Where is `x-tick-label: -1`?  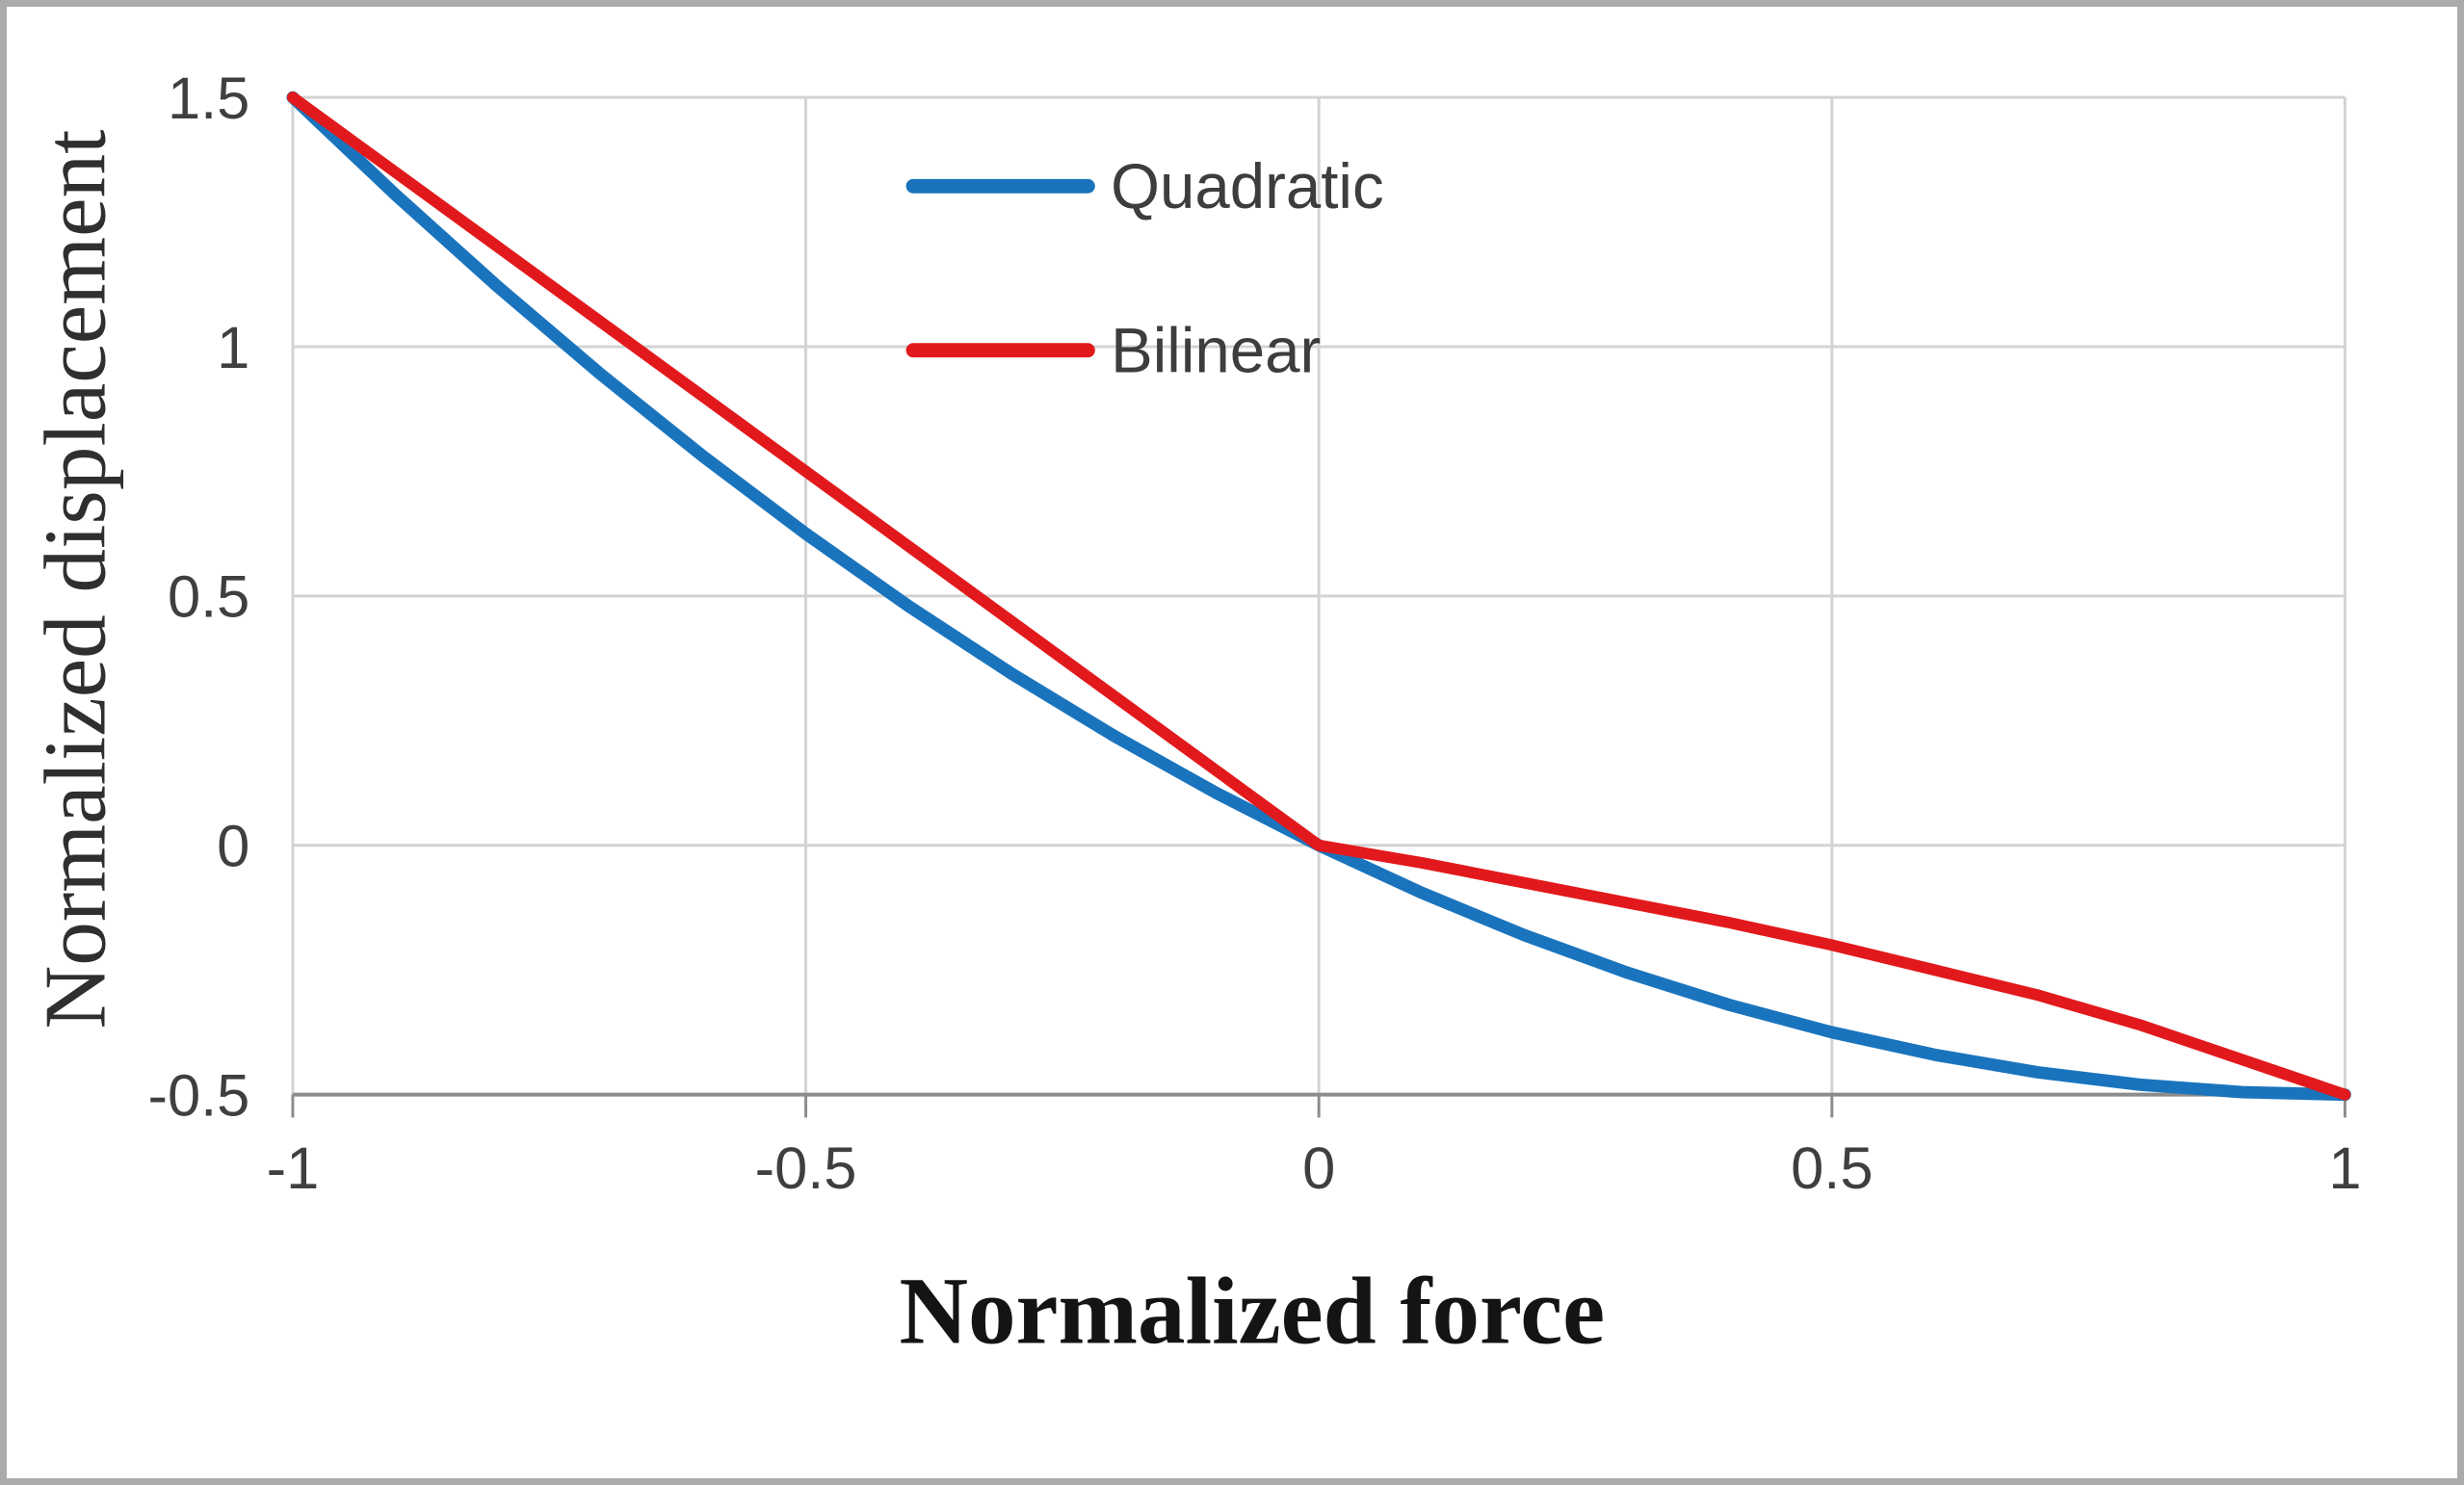
x-tick-label: -1 is located at coordinates (293, 1169).